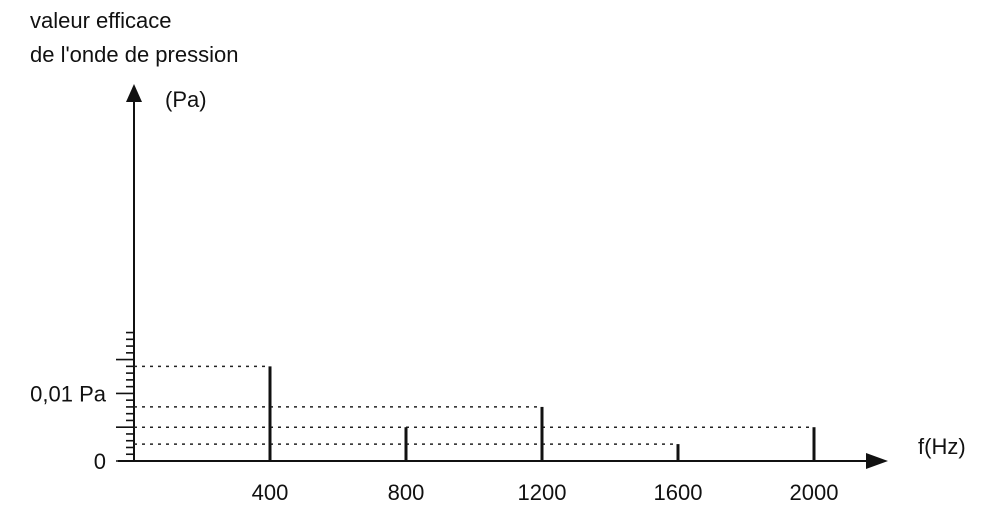 The height and width of the screenshot is (506, 990). Describe the element at coordinates (270, 492) in the screenshot. I see `x-tick-label: 400` at that location.